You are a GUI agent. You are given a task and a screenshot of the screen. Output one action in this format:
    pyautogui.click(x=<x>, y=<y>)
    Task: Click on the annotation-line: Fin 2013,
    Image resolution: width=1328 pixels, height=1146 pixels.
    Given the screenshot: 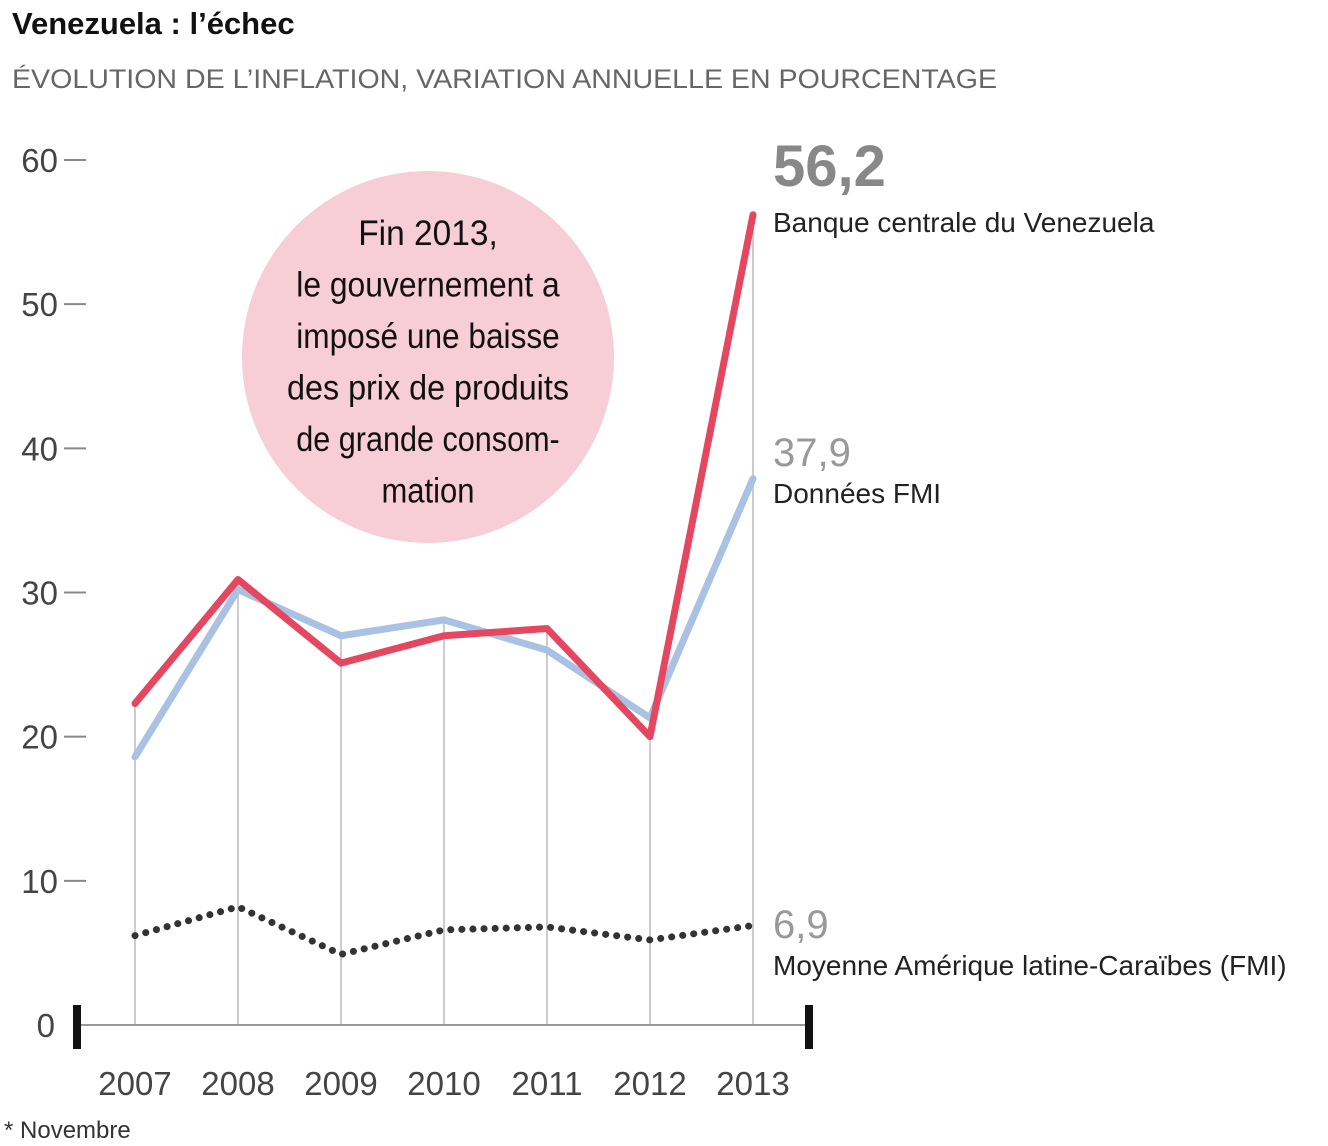 What is the action you would take?
    pyautogui.click(x=428, y=233)
    